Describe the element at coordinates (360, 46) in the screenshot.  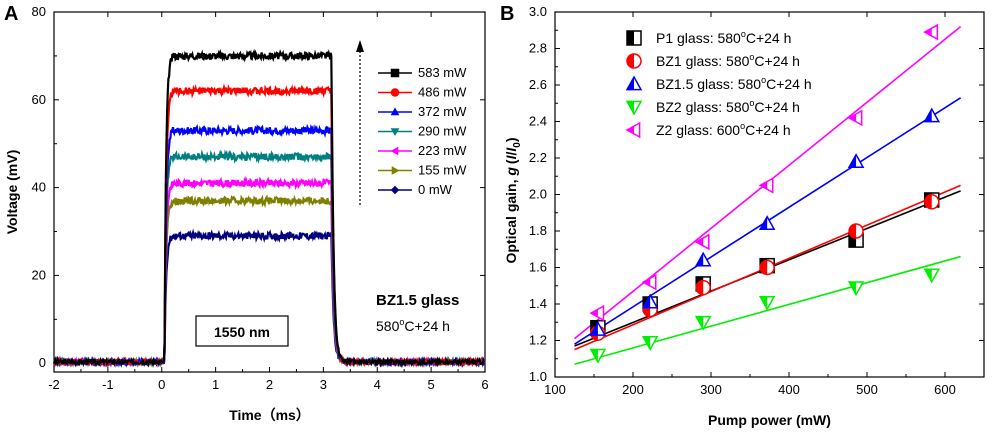
I see `increase-arrow-head` at that location.